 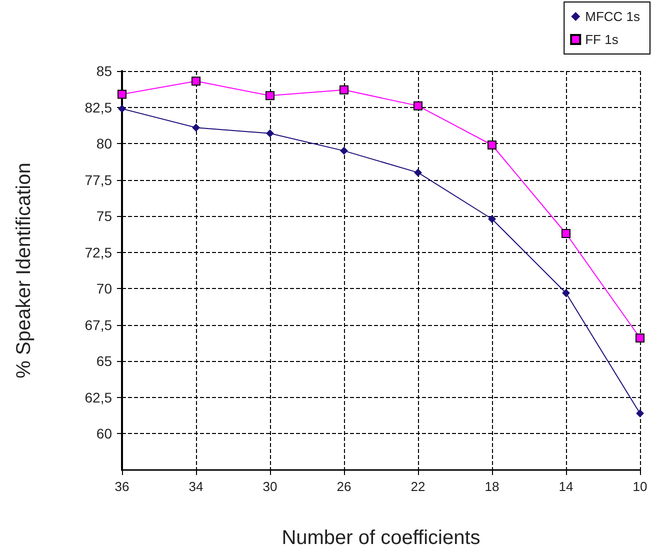 I want to click on x-tick-label: 26, so click(x=344, y=486).